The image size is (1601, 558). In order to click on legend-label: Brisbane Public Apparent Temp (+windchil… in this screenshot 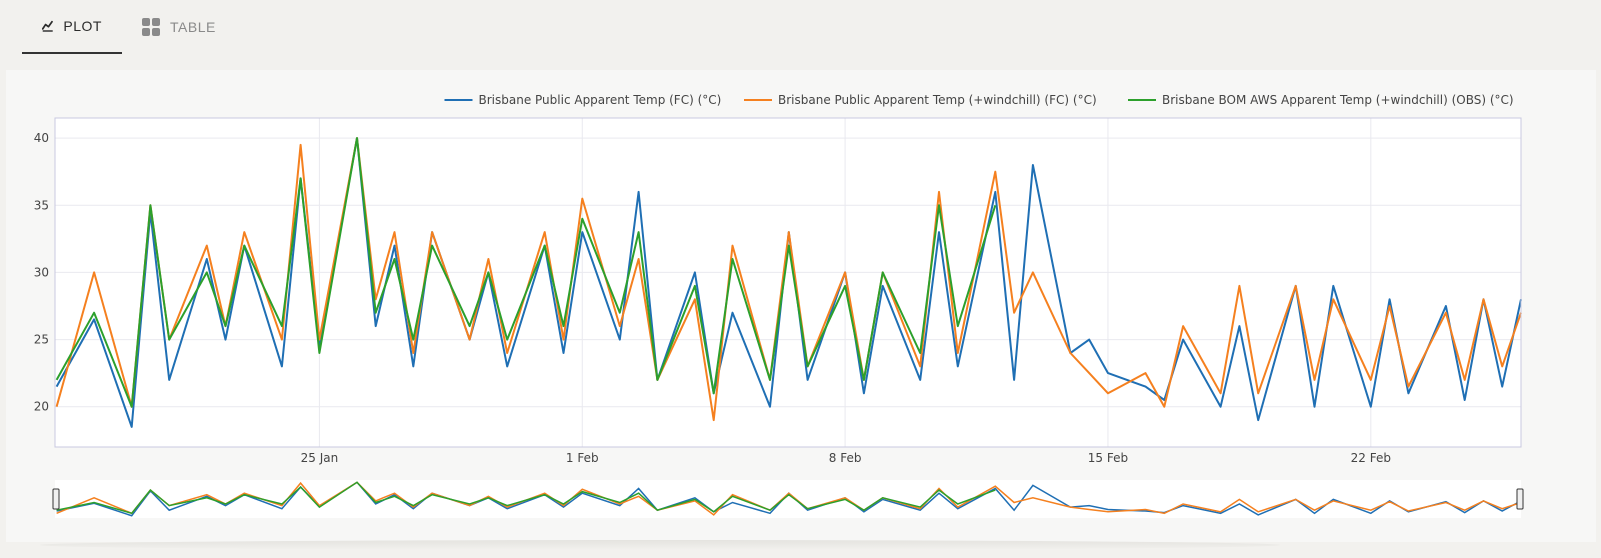, I will do `click(937, 100)`.